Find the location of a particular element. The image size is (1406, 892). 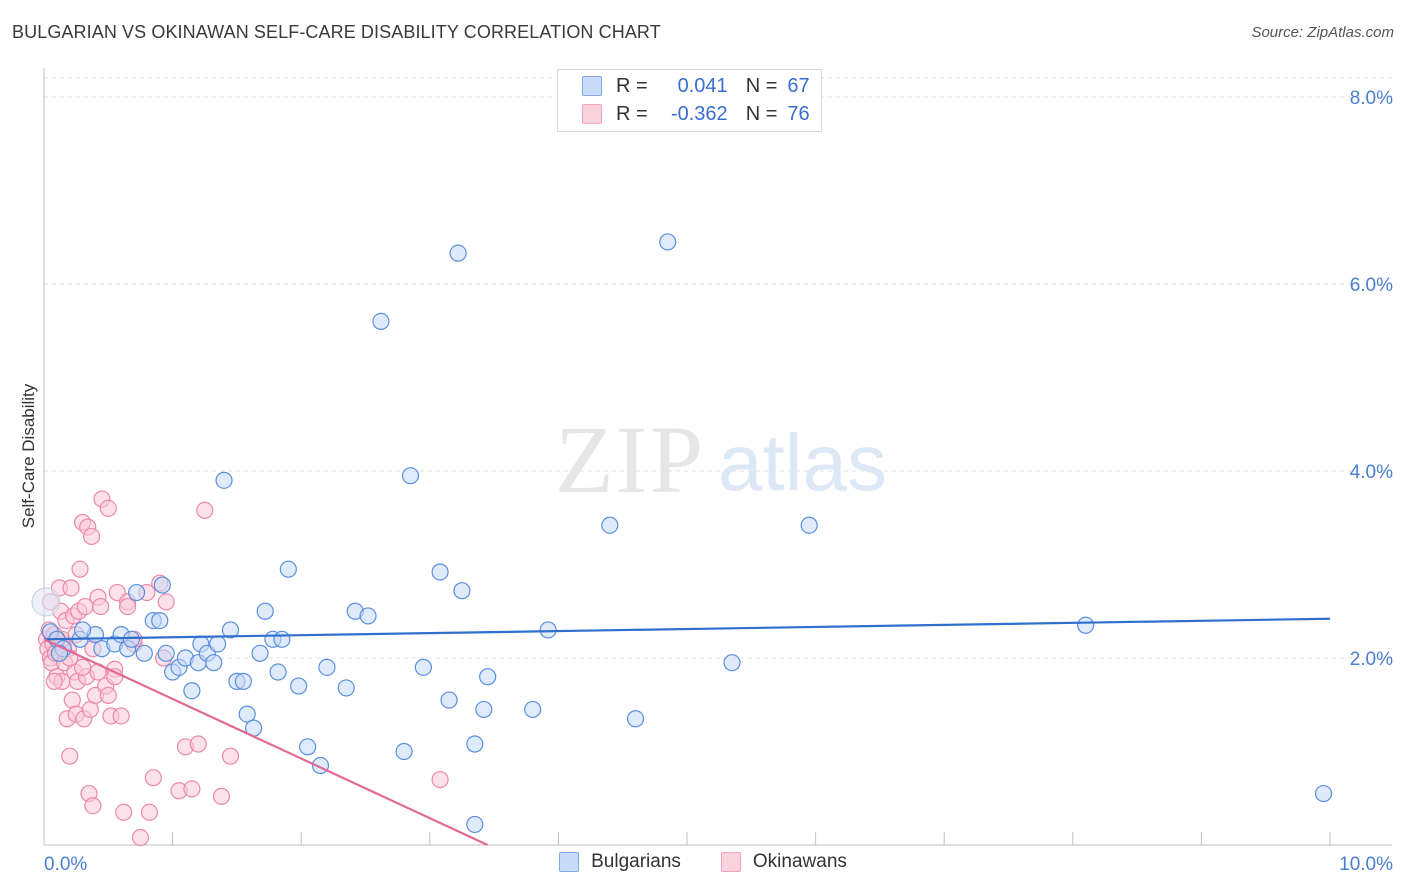

y-tick-label: 6.0% is located at coordinates (1371, 285).